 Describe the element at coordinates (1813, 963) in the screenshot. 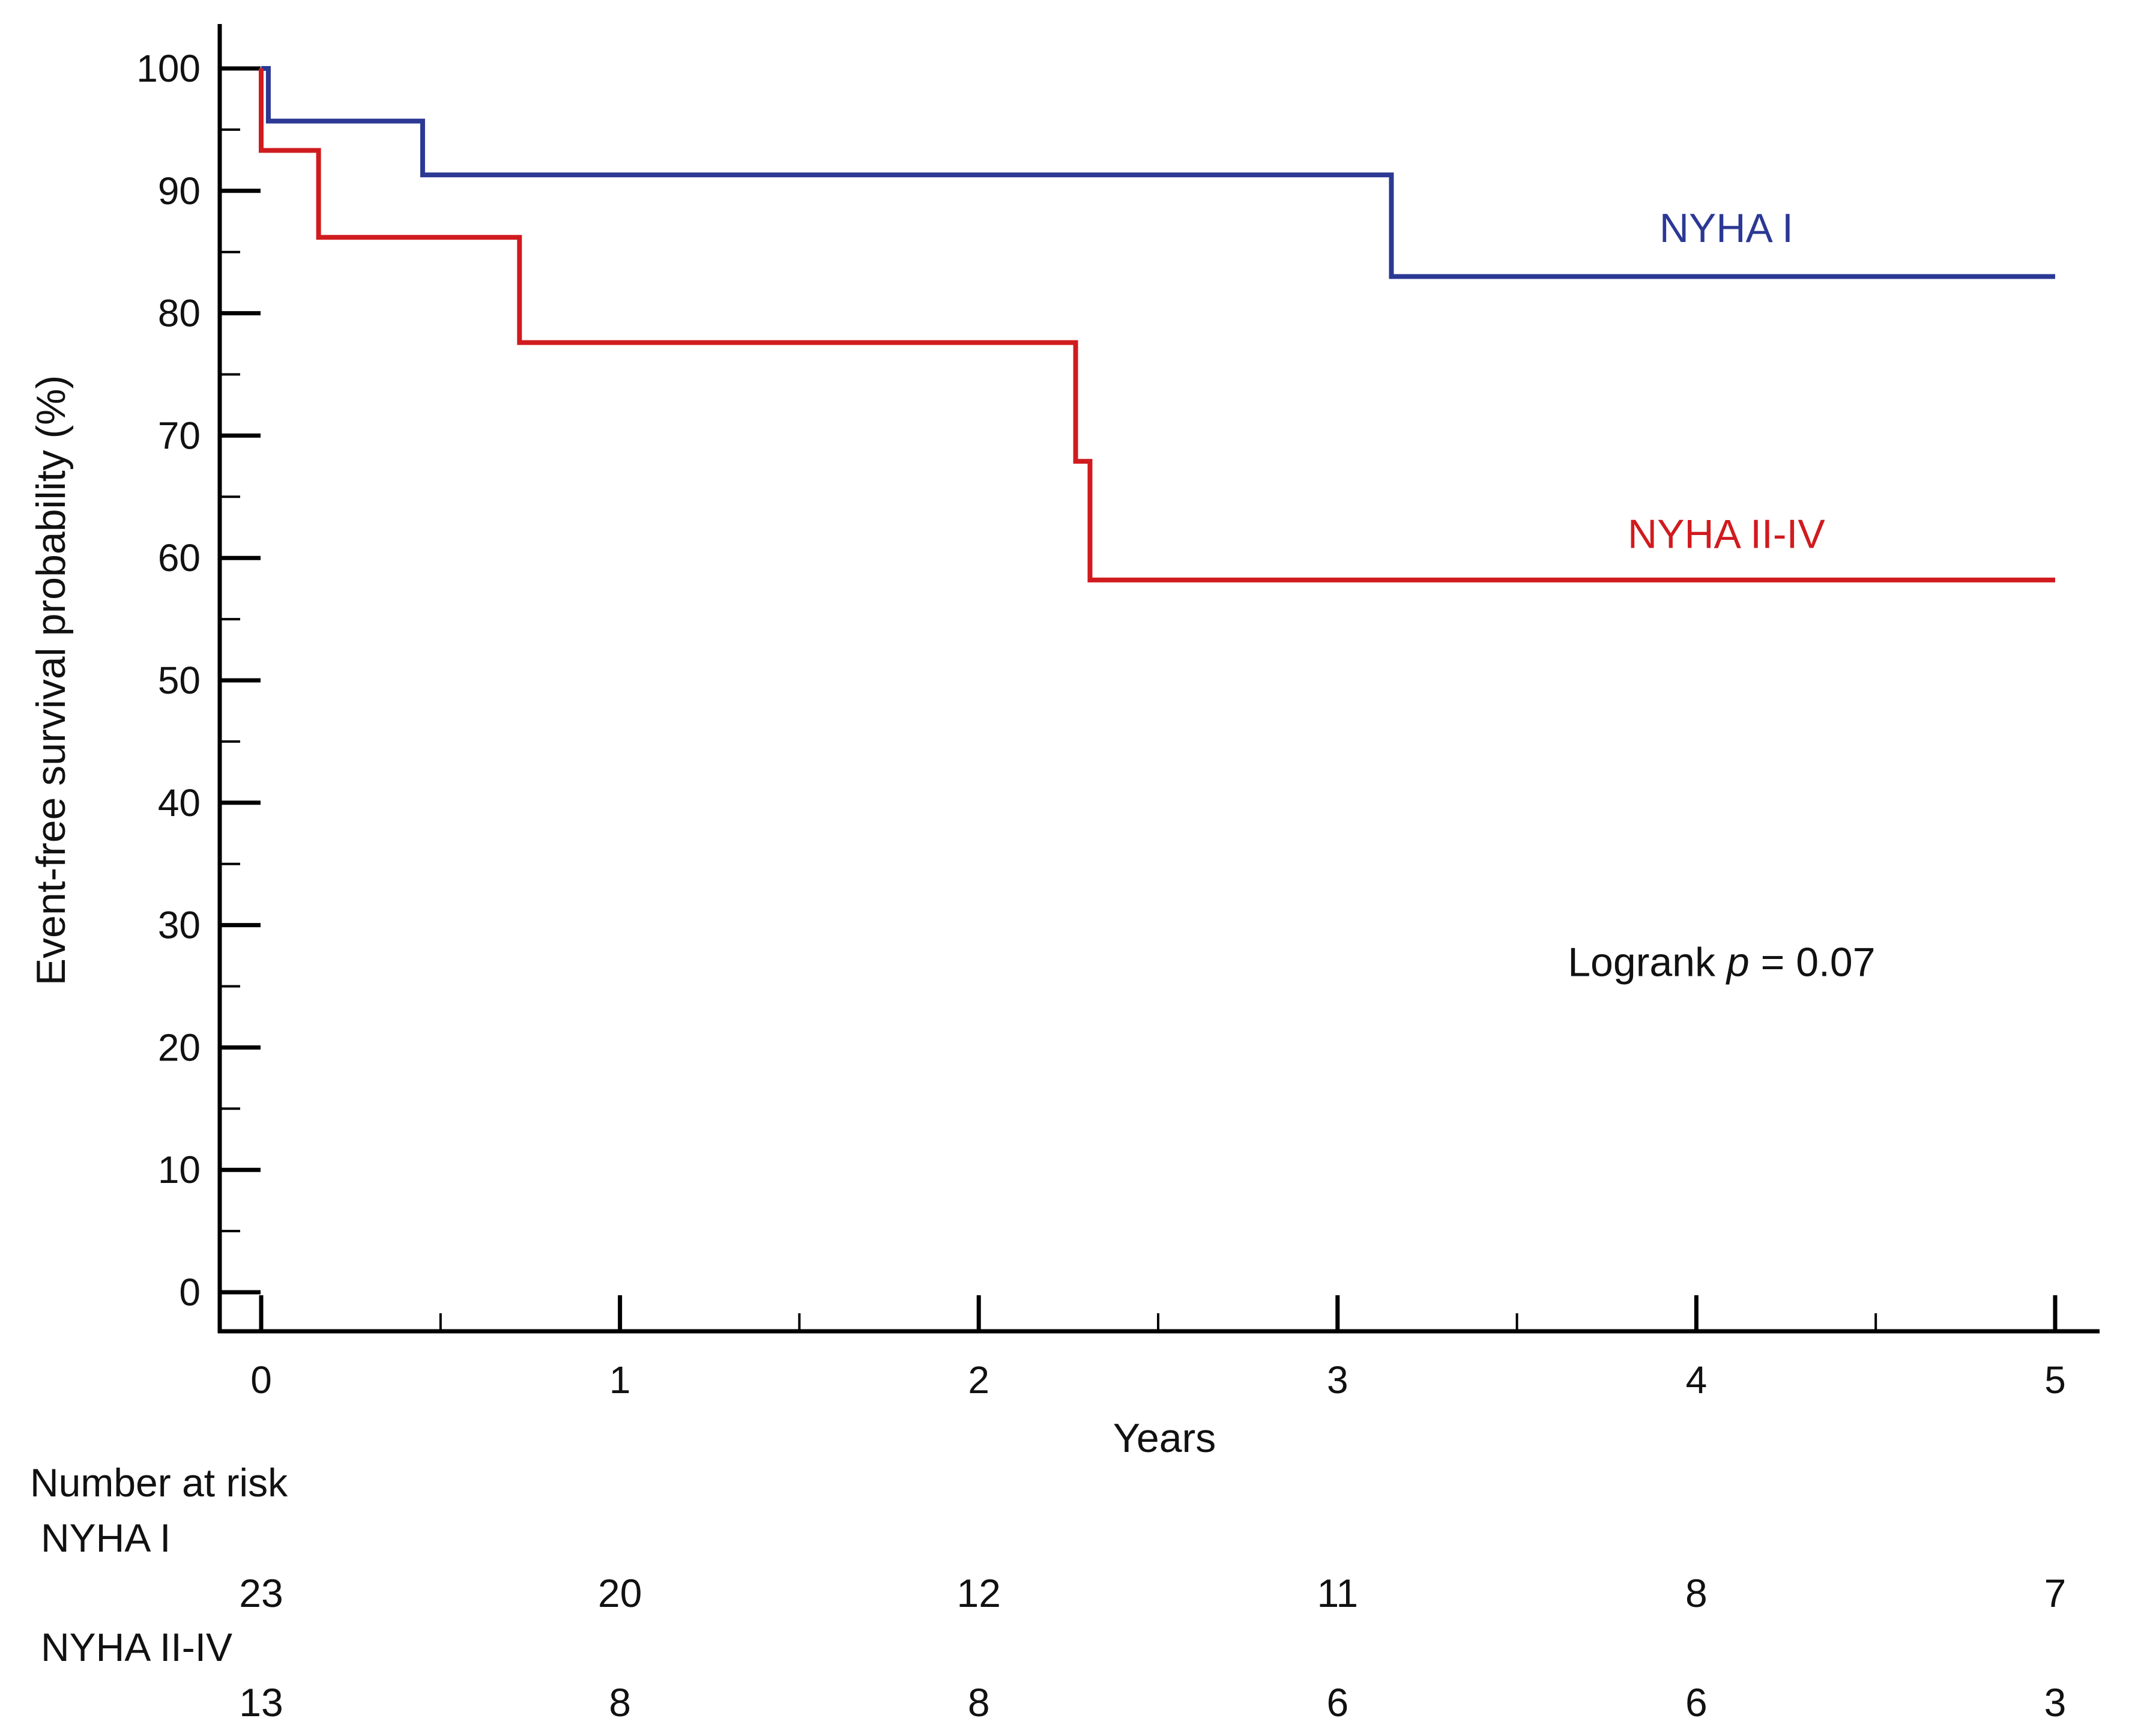

I see `annotation-suffix: = 0.07` at that location.